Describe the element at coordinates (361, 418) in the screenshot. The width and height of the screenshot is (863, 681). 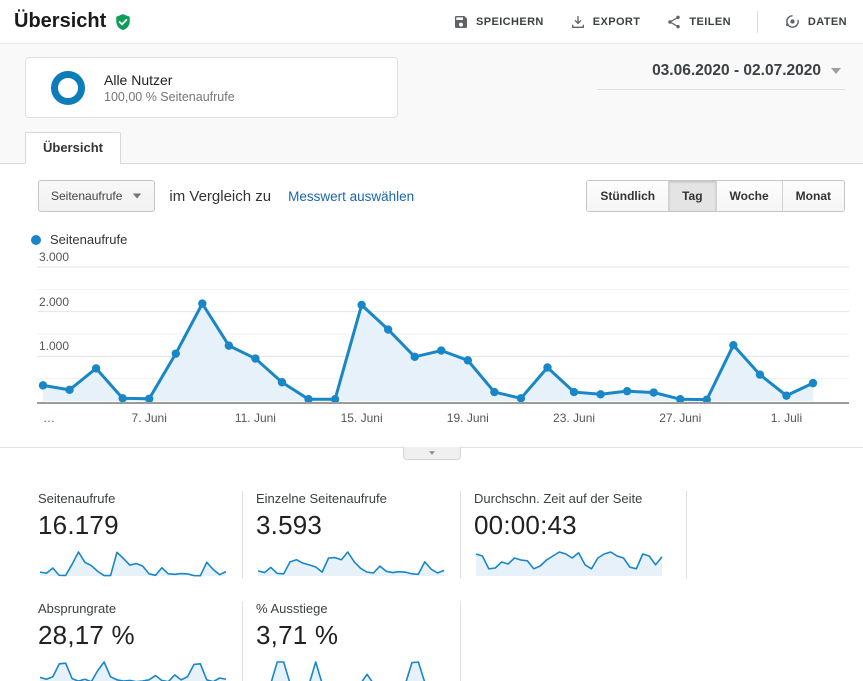
I see `x-axis-tick: 15. Juni` at that location.